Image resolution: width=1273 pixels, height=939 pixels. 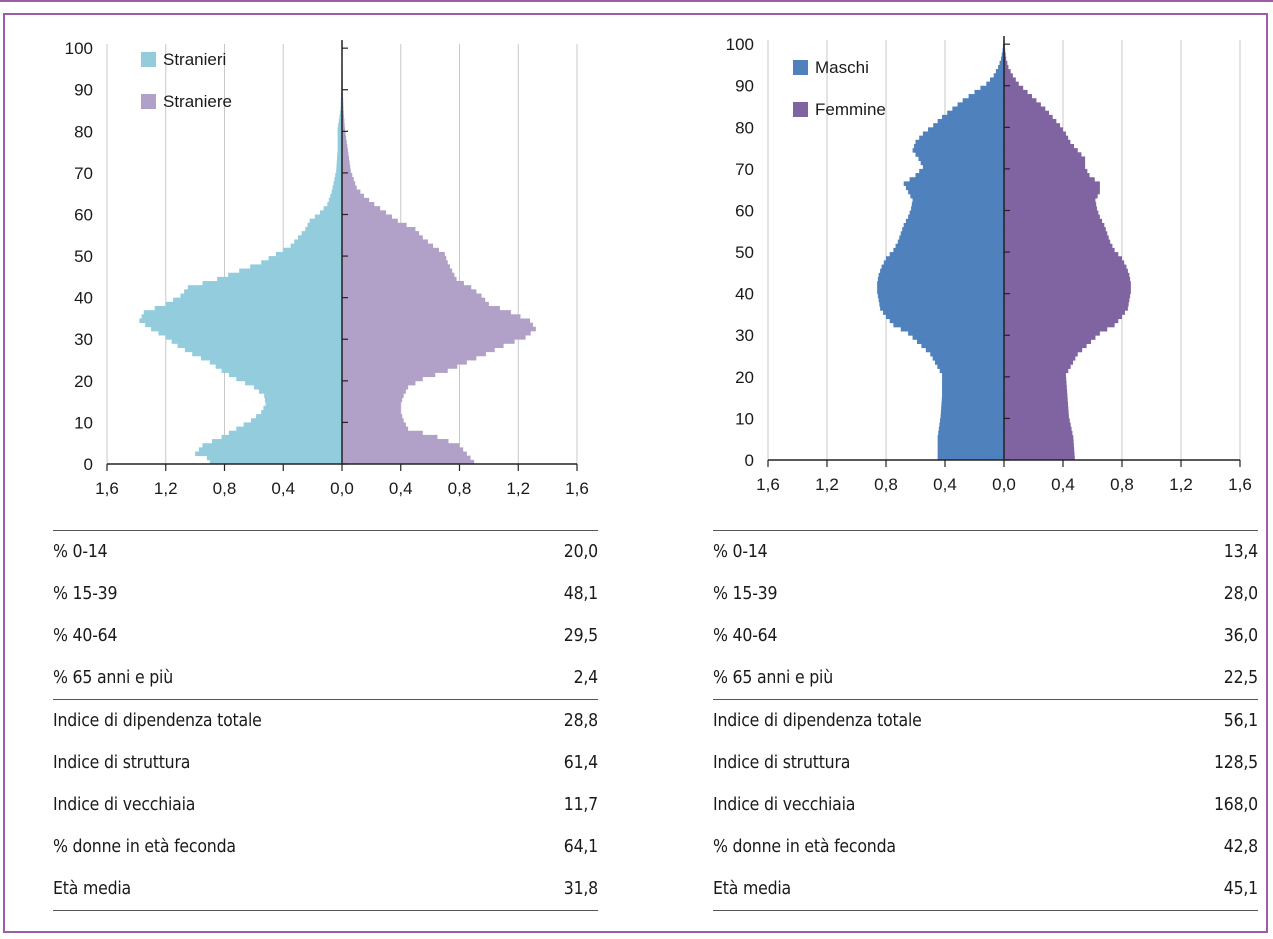 I want to click on series-straniere, so click(x=439, y=254).